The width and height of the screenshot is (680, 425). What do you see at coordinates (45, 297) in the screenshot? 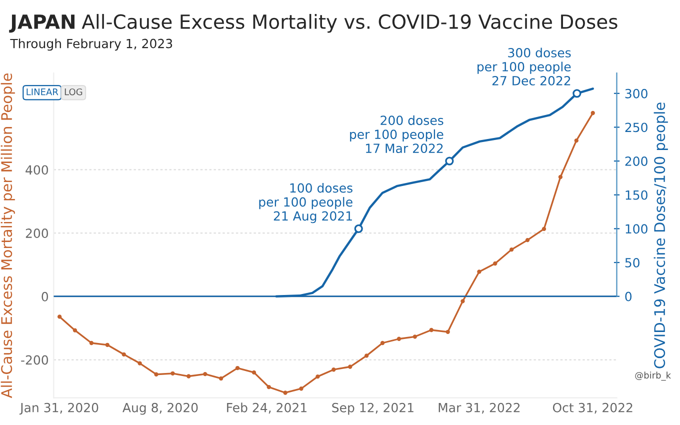
I see `y-tick-label: 0` at bounding box center [45, 297].